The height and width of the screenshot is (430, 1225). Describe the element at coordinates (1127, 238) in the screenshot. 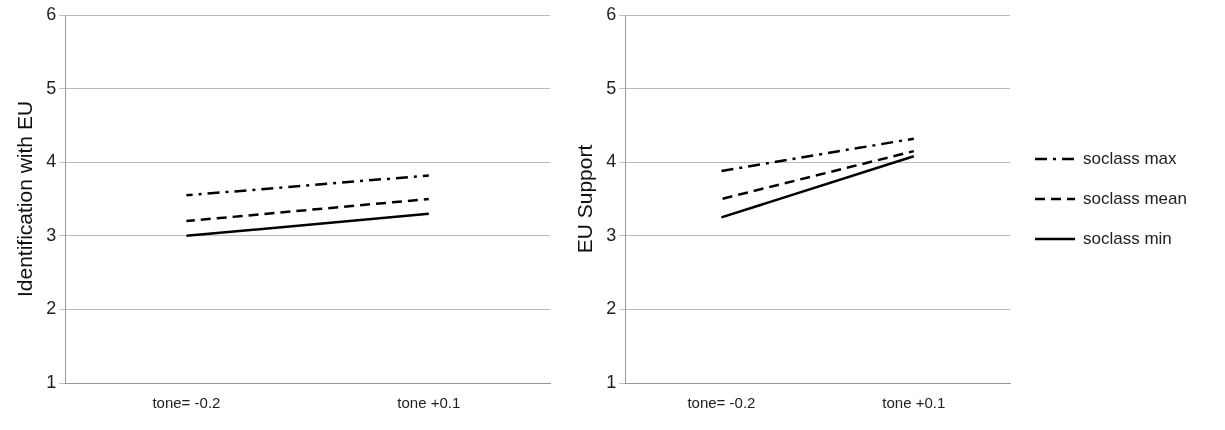

I see `legend-label: soclass min` at that location.